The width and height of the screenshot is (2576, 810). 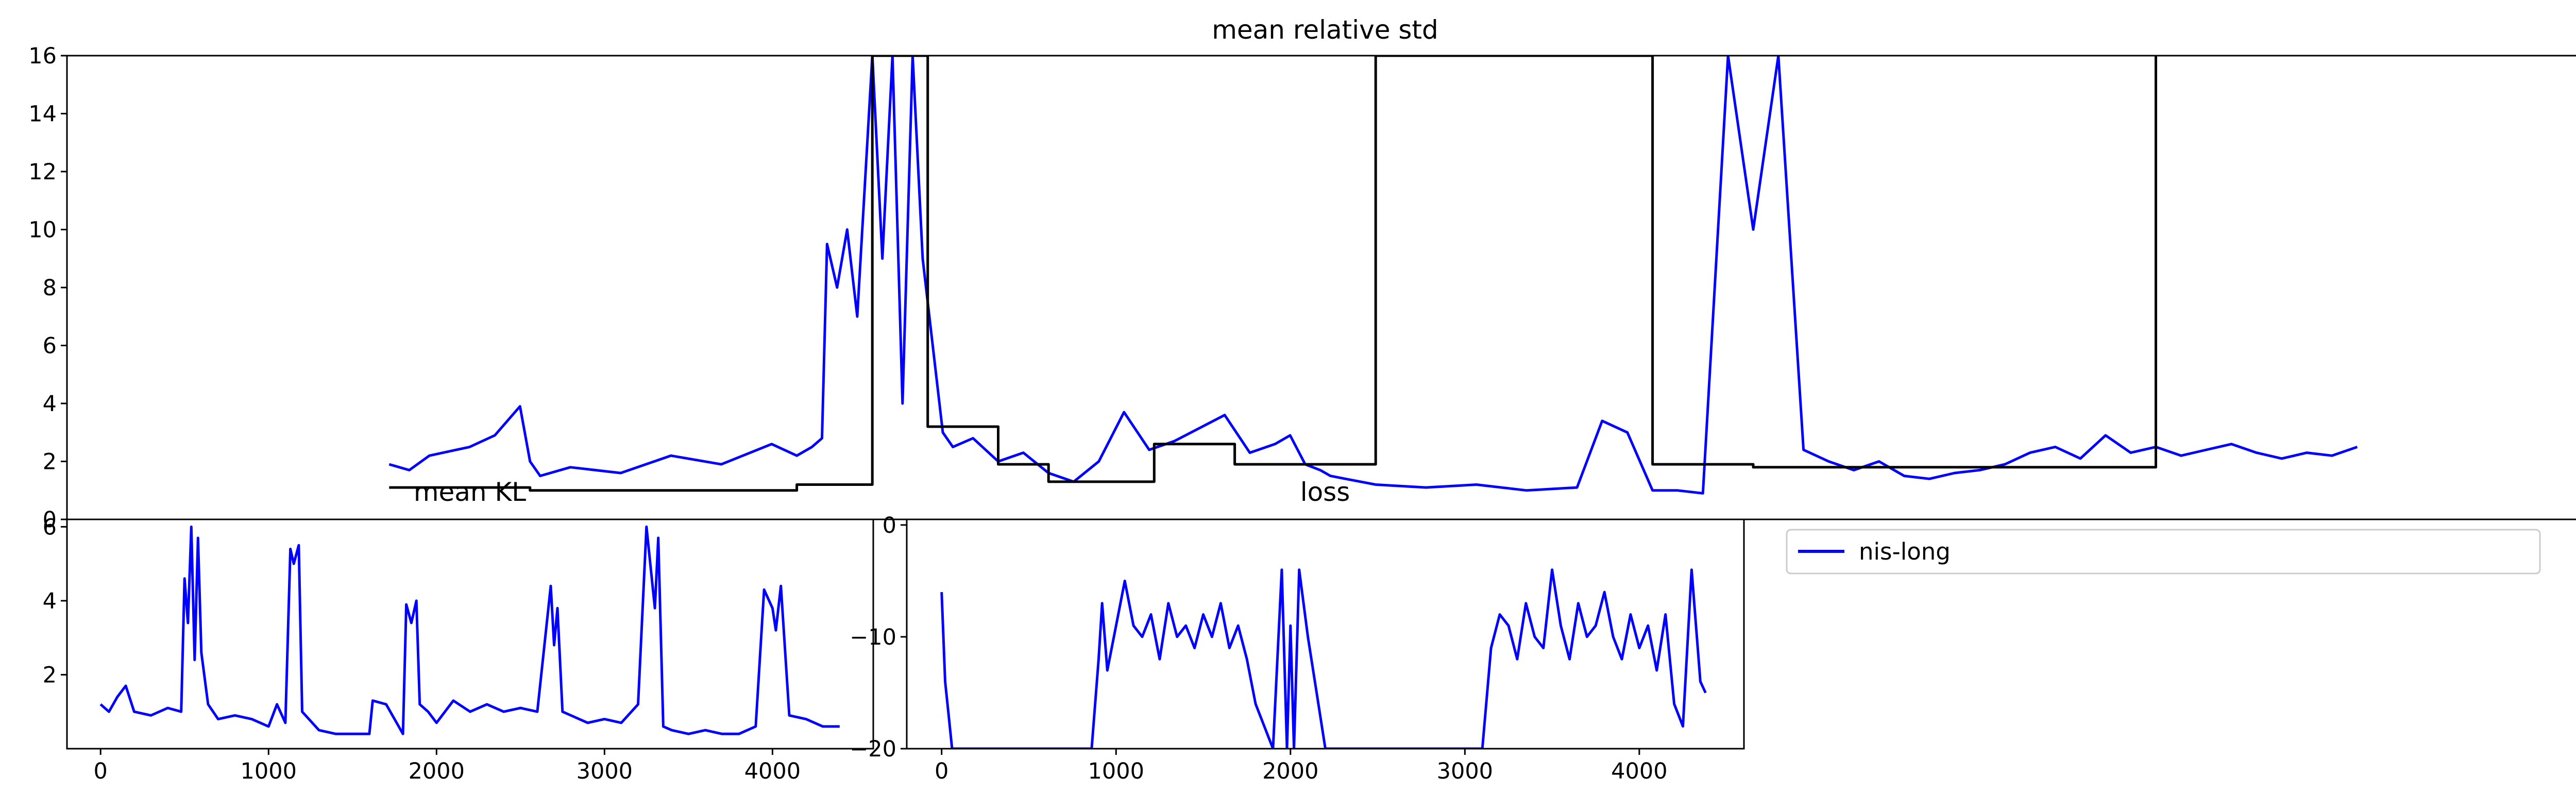 I want to click on legend-label: nis-long, so click(x=1905, y=551).